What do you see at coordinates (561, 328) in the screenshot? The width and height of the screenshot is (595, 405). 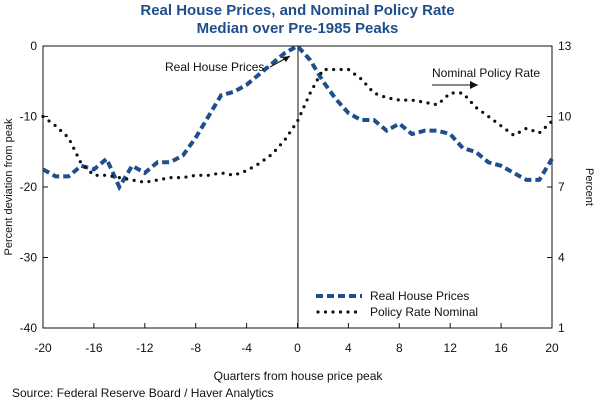 I see `y-right-tick-label: 1` at bounding box center [561, 328].